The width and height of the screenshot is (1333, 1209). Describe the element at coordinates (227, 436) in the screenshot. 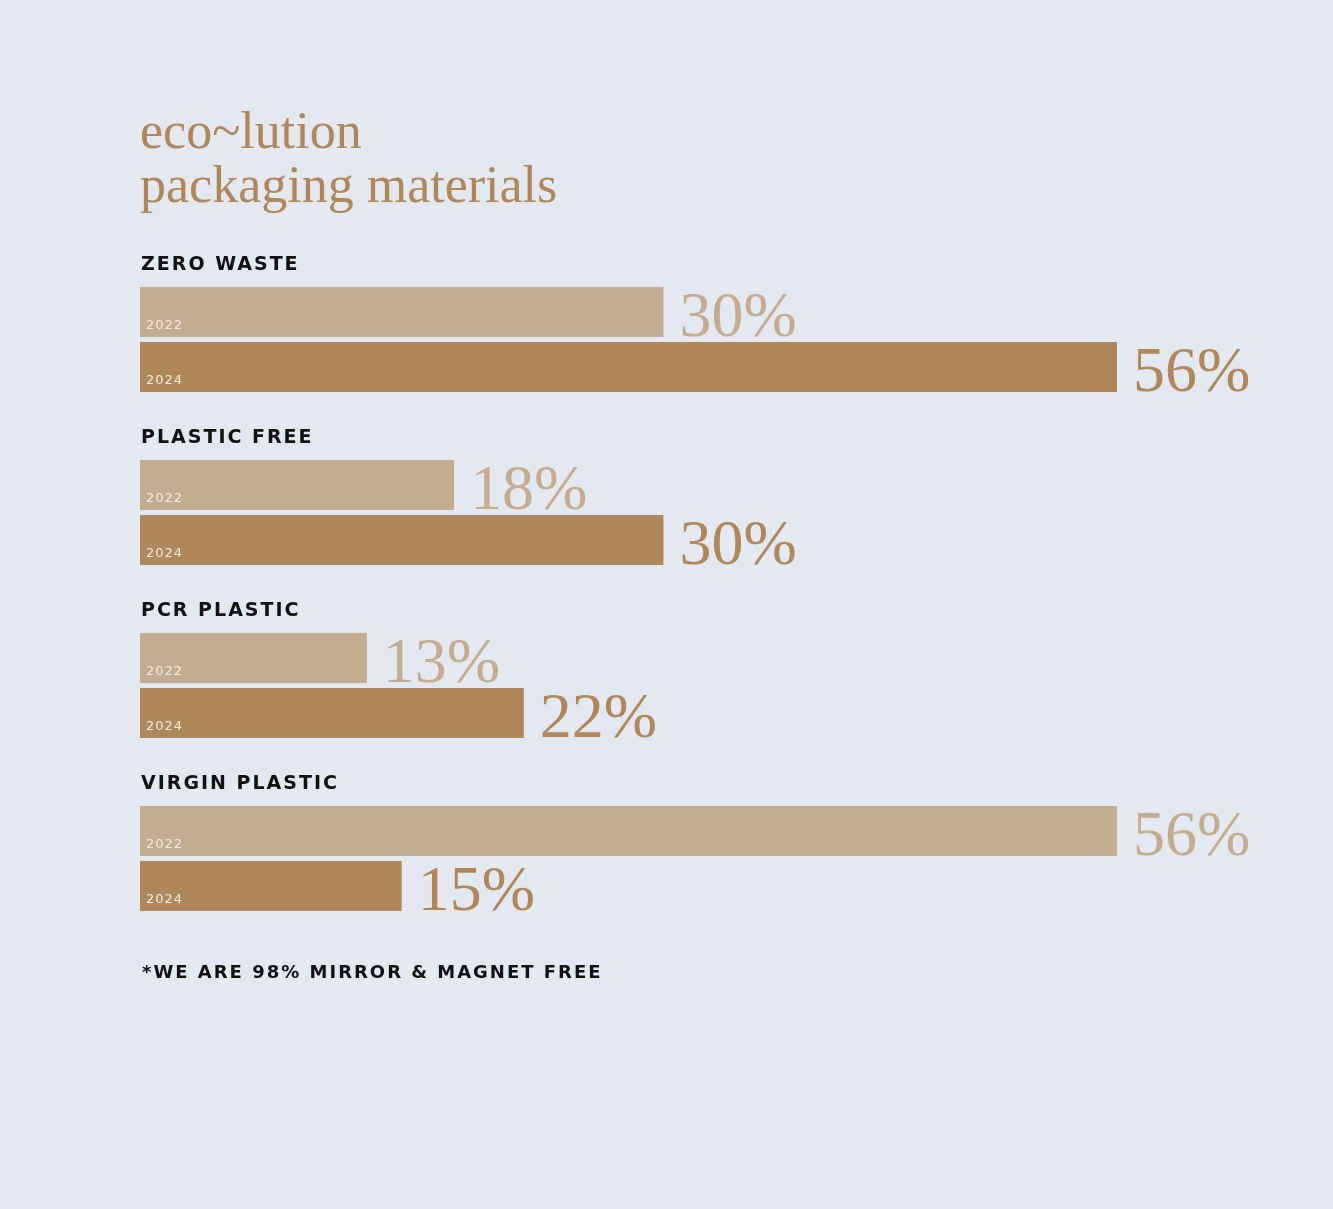

I see `y-tick-label: PLASTIC FREE` at that location.